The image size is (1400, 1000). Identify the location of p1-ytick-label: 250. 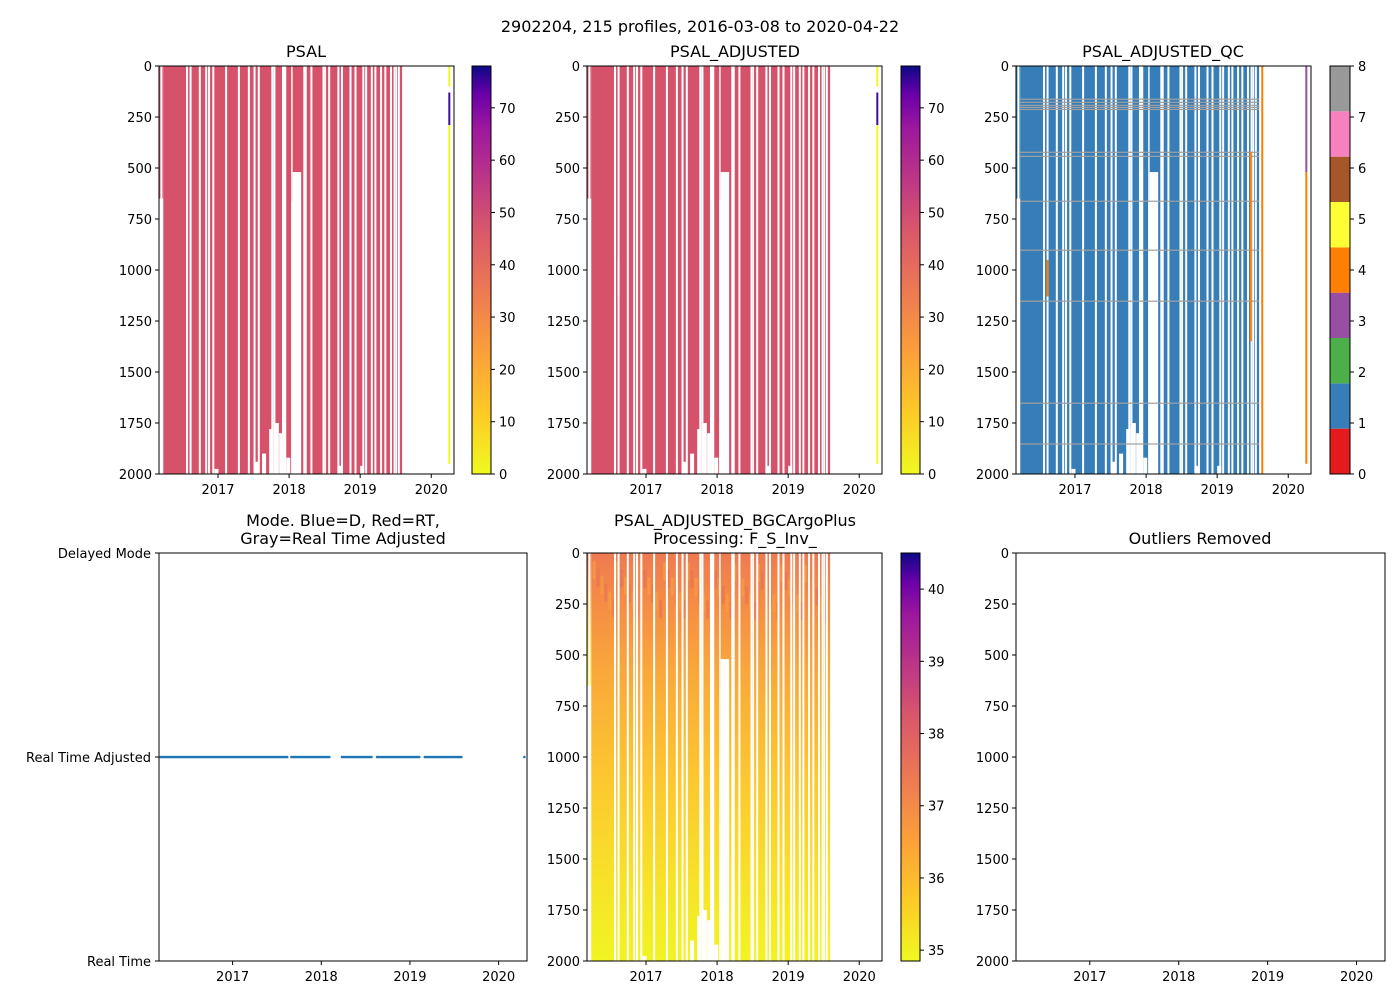
(139, 118).